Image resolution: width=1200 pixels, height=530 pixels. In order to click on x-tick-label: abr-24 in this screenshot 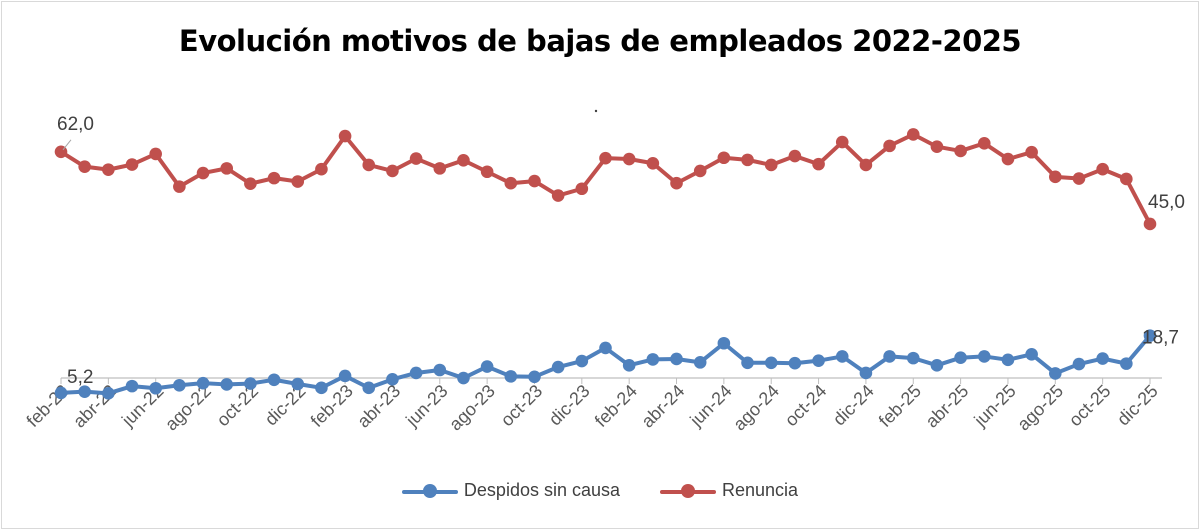, I will do `click(662, 406)`.